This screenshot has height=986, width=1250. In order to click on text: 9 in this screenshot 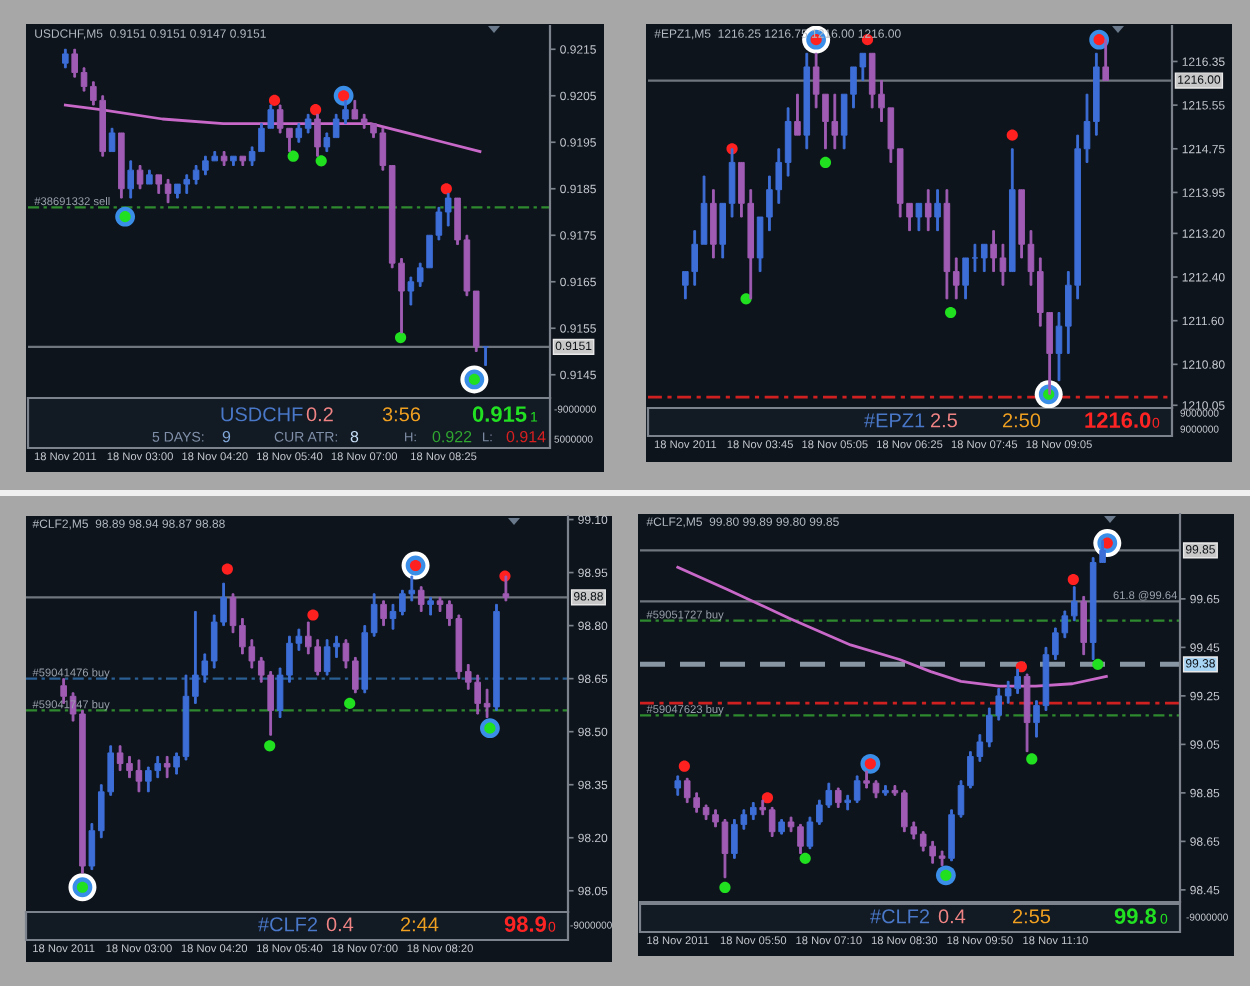, I will do `click(226, 436)`.